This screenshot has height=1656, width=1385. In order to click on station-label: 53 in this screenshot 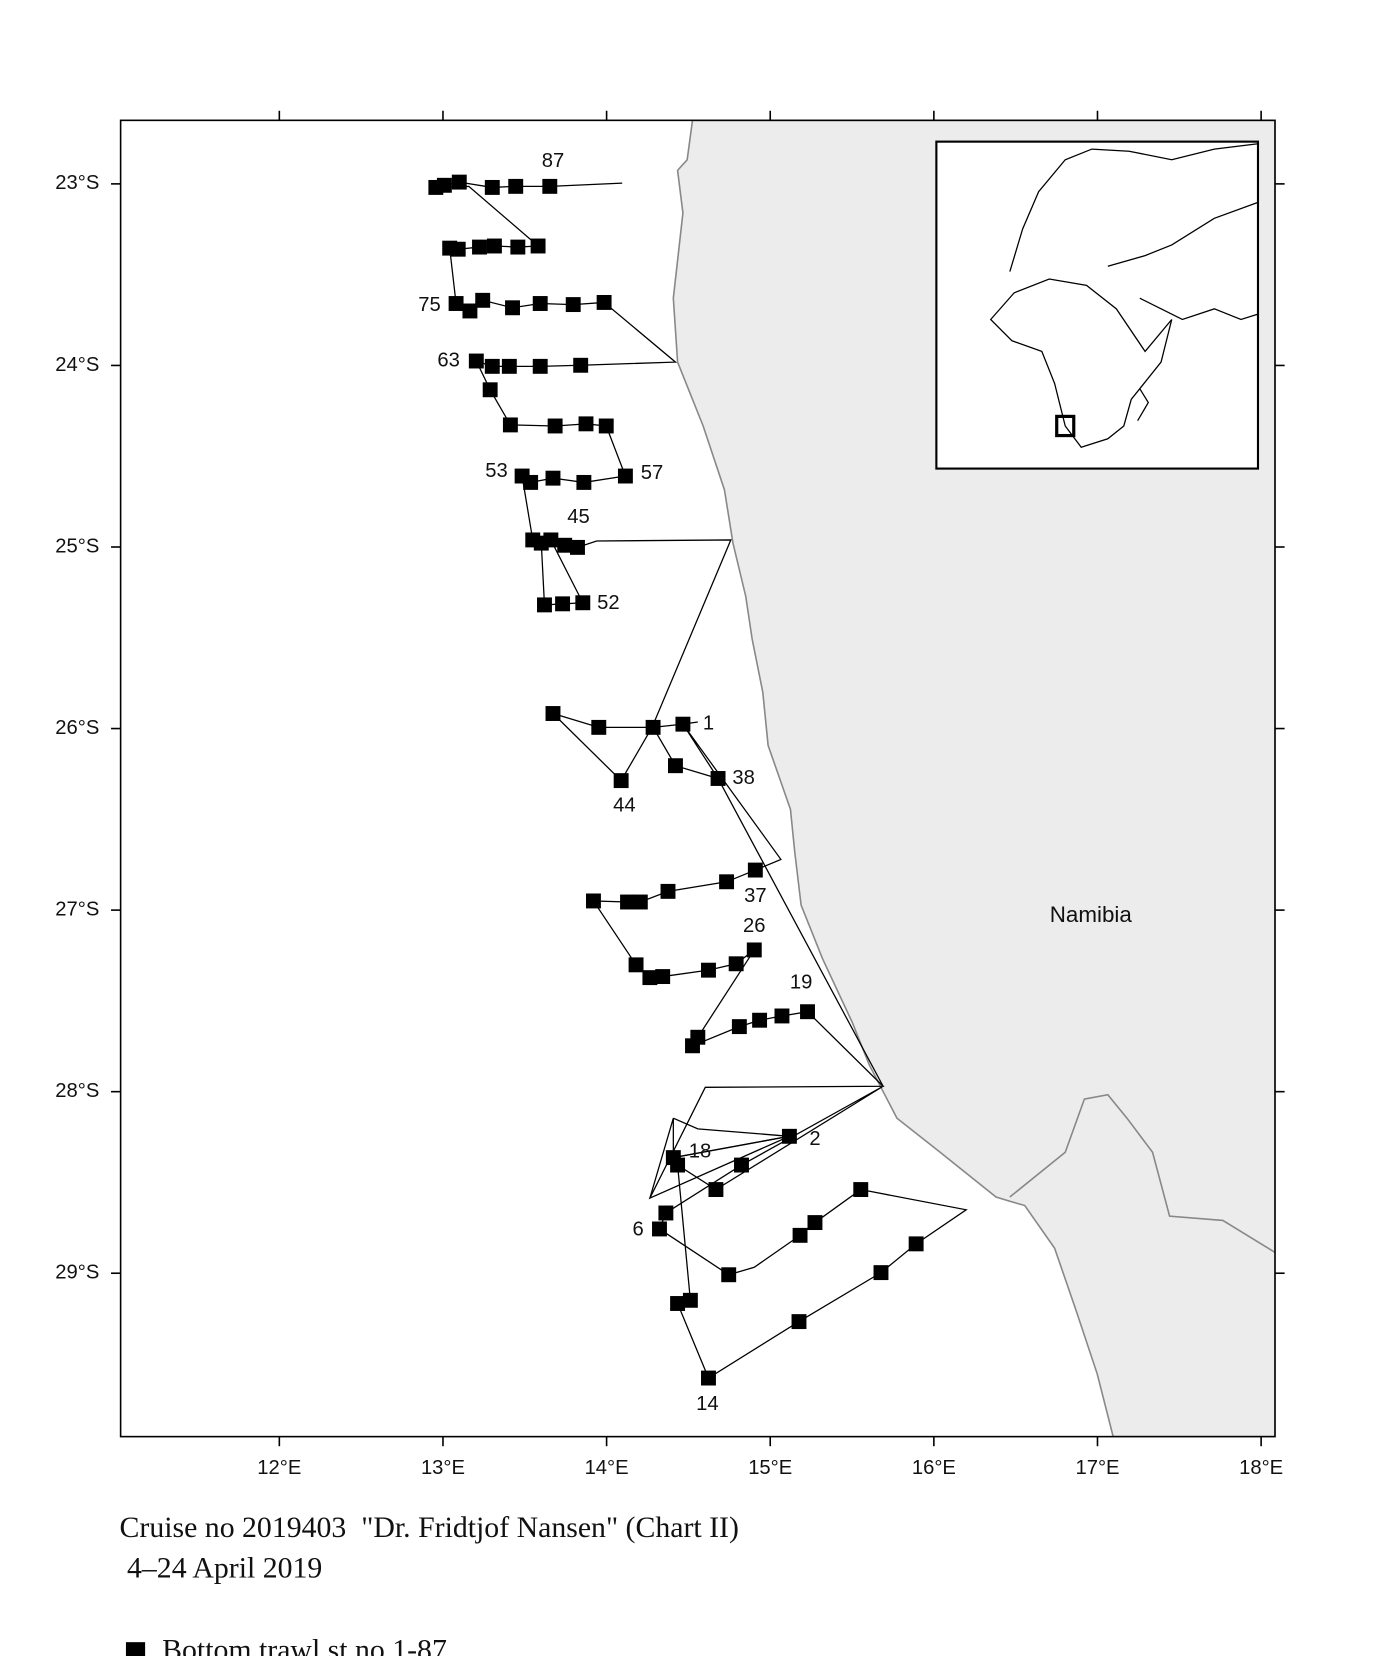, I will do `click(496, 471)`.